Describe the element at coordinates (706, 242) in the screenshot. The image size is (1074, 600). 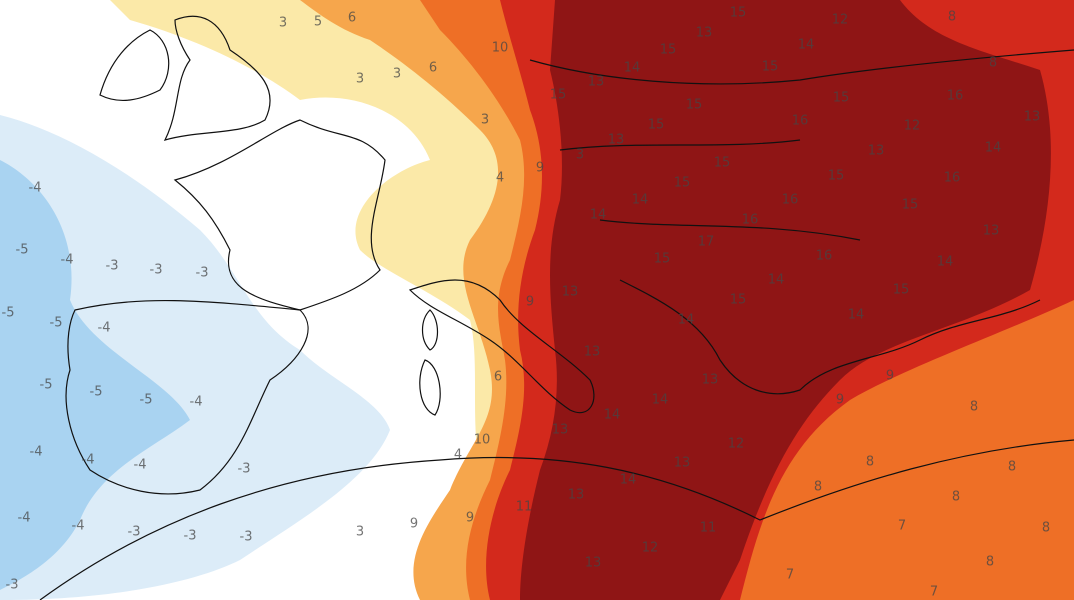
I see `map-value: 17` at that location.